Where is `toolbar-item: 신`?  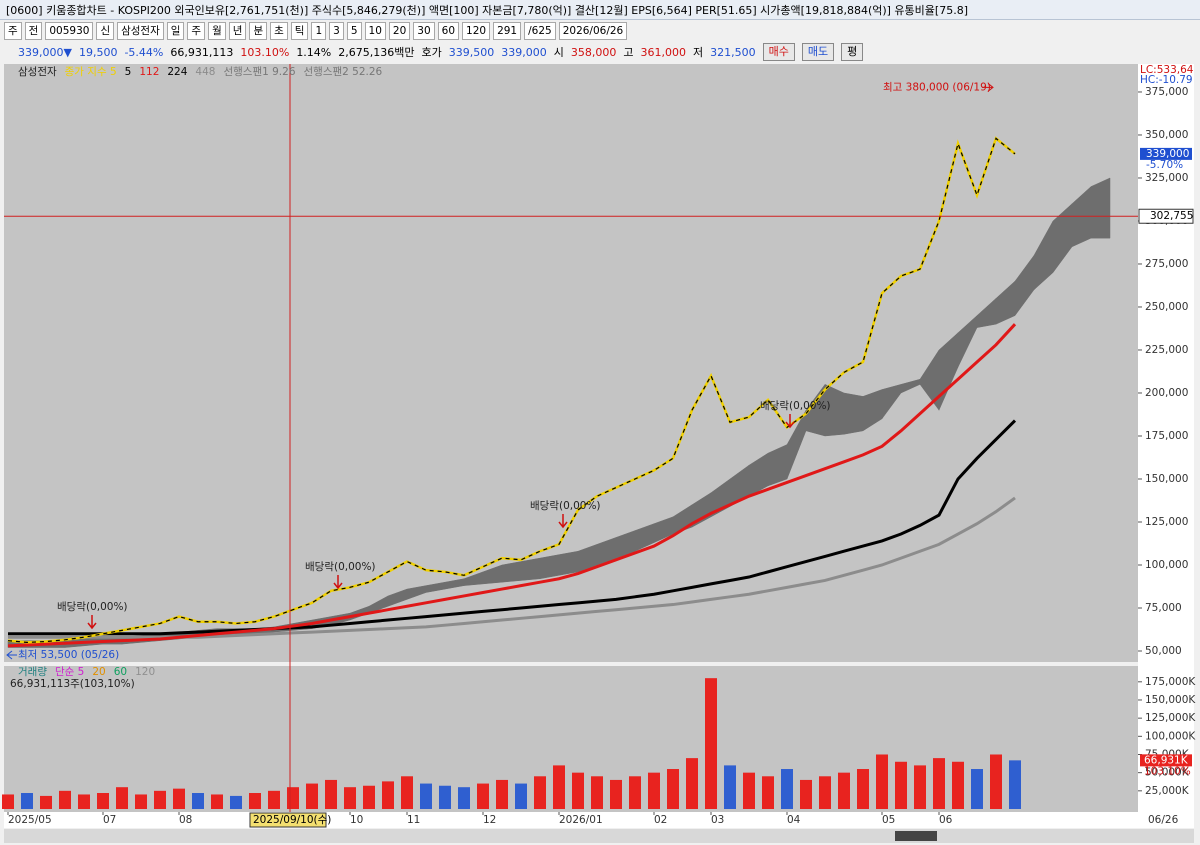
toolbar-item: 신 is located at coordinates (105, 31).